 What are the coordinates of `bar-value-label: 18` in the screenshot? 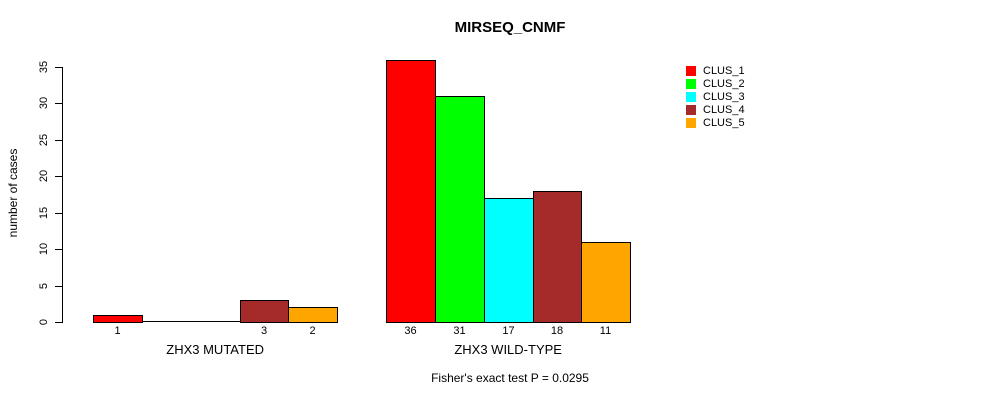 It's located at (557, 331).